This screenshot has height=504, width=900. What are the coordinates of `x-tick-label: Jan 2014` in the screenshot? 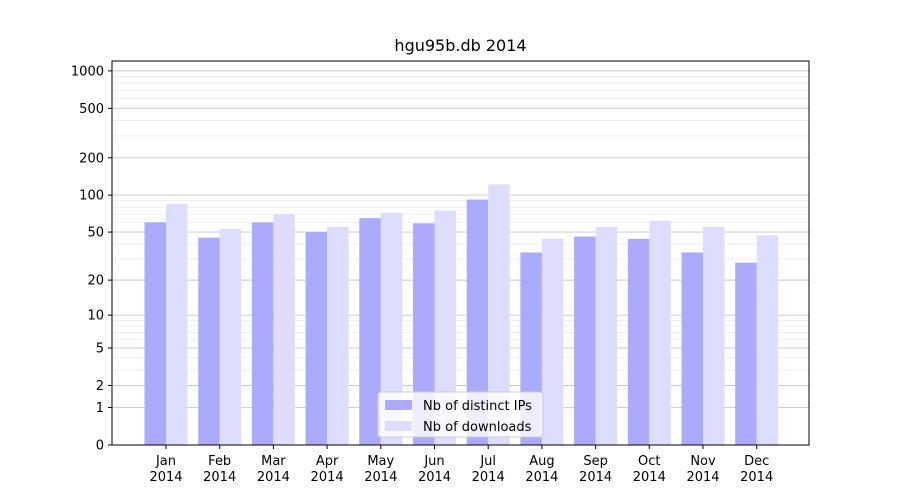 It's located at (165, 469).